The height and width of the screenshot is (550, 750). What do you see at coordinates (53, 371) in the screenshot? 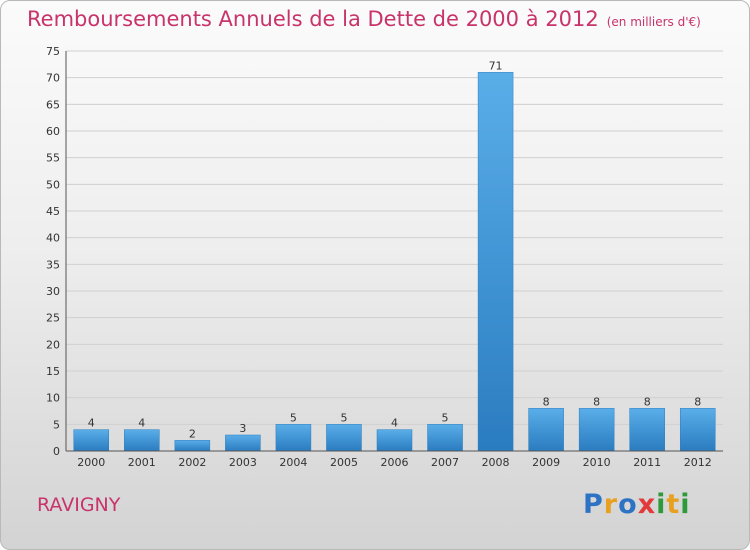
I see `y-tick-label: 15` at bounding box center [53, 371].